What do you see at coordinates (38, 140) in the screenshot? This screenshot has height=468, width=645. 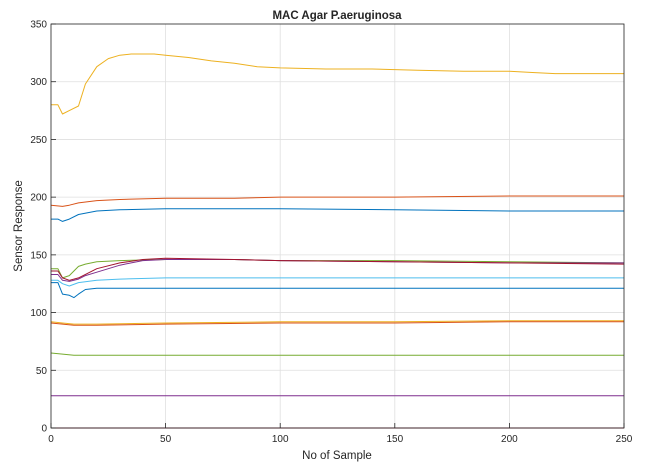 I see `y-tick-label: 250` at bounding box center [38, 140].